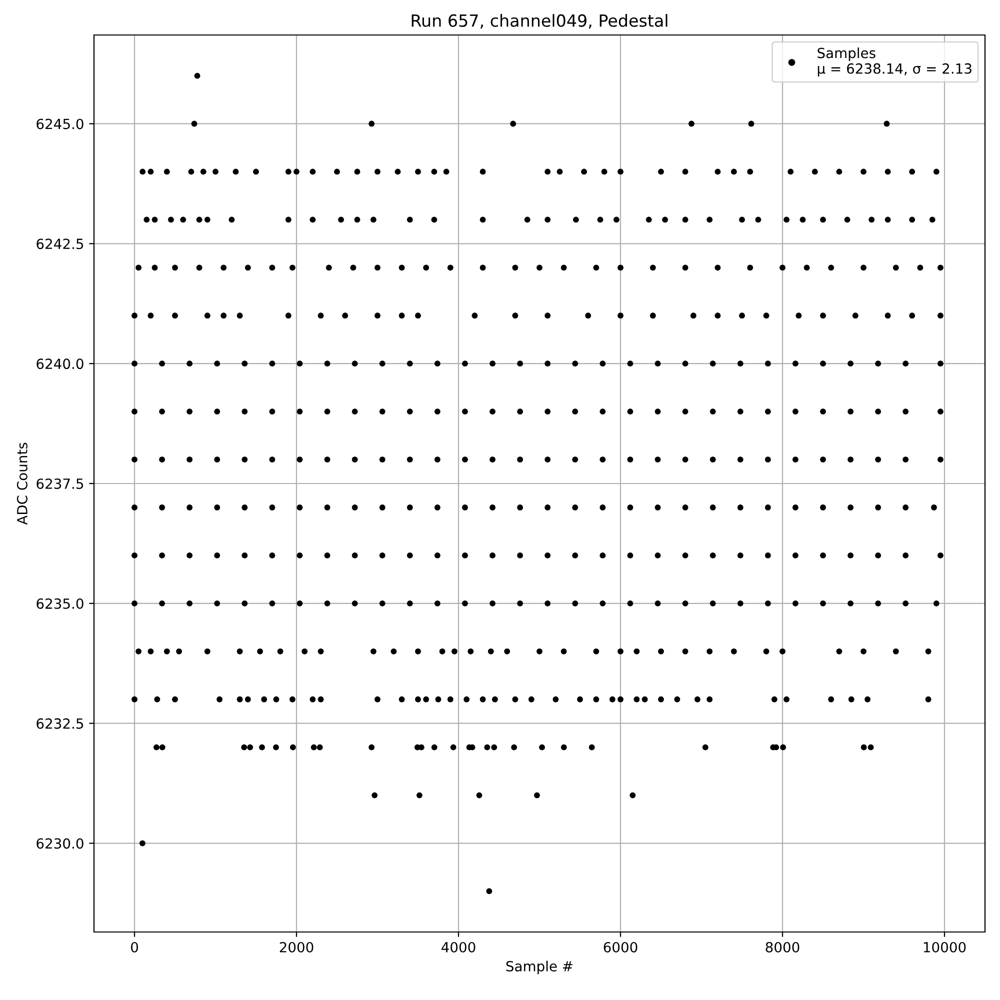 The height and width of the screenshot is (1000, 1000). I want to click on x-tick-label: 0, so click(134, 947).